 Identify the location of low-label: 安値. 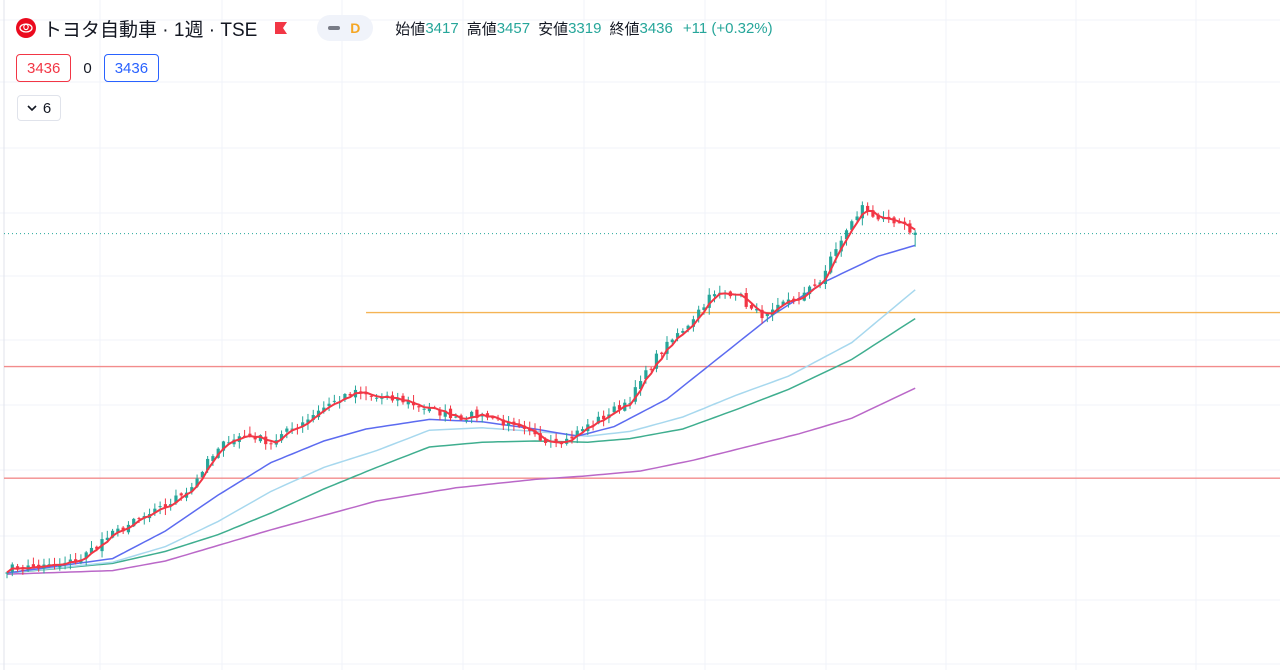
(553, 29).